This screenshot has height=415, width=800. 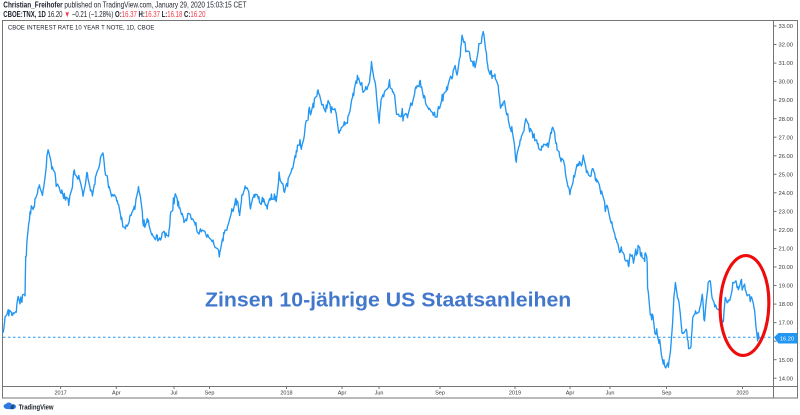 I want to click on svg-text: 29.00, so click(x=786, y=101).